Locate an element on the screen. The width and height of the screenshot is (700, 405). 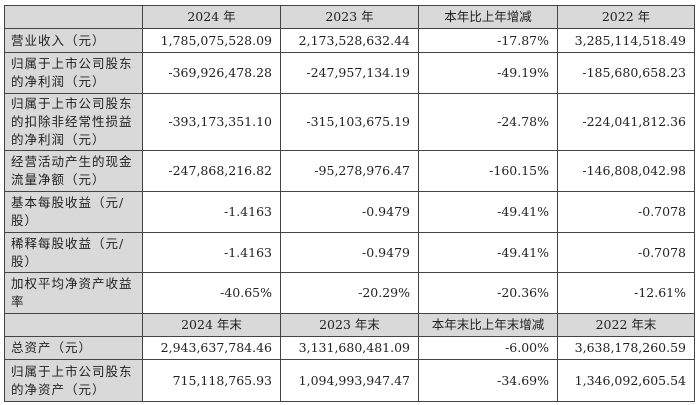
table-row: 稀释每股收益（元/ 股） -1.4163 -0.9479 -49.41% -0.7078 is located at coordinates (349, 252).